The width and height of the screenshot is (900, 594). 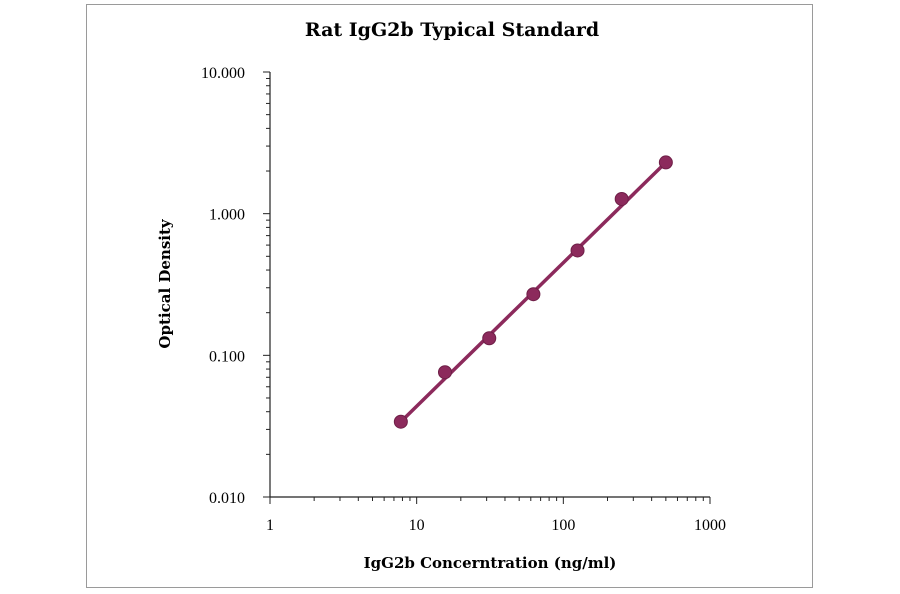 I want to click on x-tick-label: 1000, so click(x=710, y=525).